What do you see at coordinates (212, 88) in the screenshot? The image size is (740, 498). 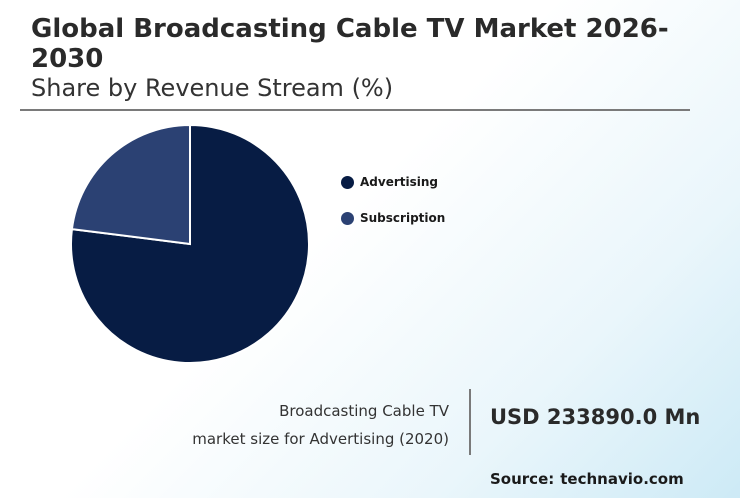 I see `chart-subtitle: Share by Revenue Stream (%)` at bounding box center [212, 88].